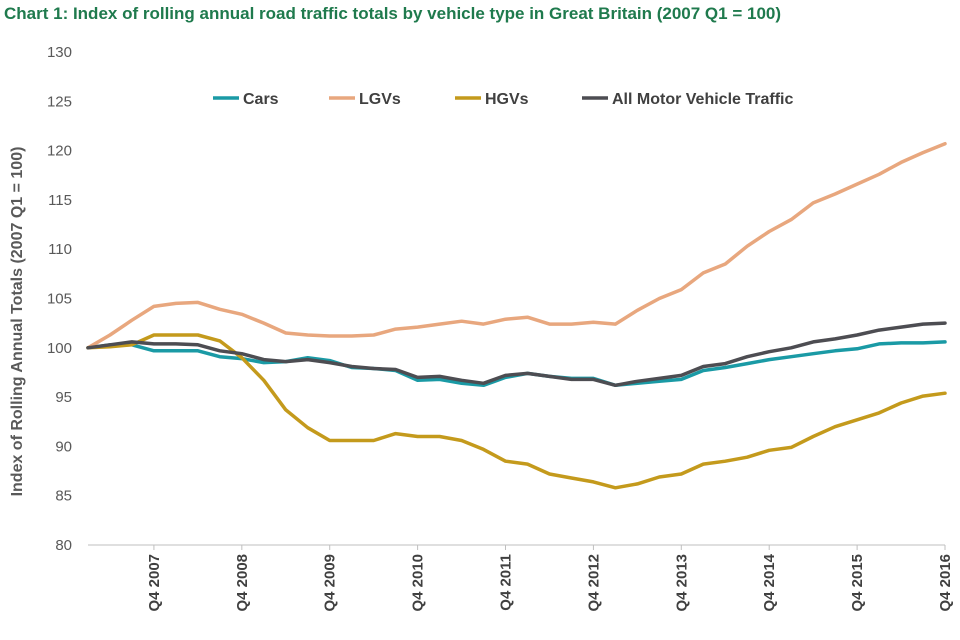 This screenshot has width=960, height=640. What do you see at coordinates (261, 99) in the screenshot?
I see `legend-label: Cars` at bounding box center [261, 99].